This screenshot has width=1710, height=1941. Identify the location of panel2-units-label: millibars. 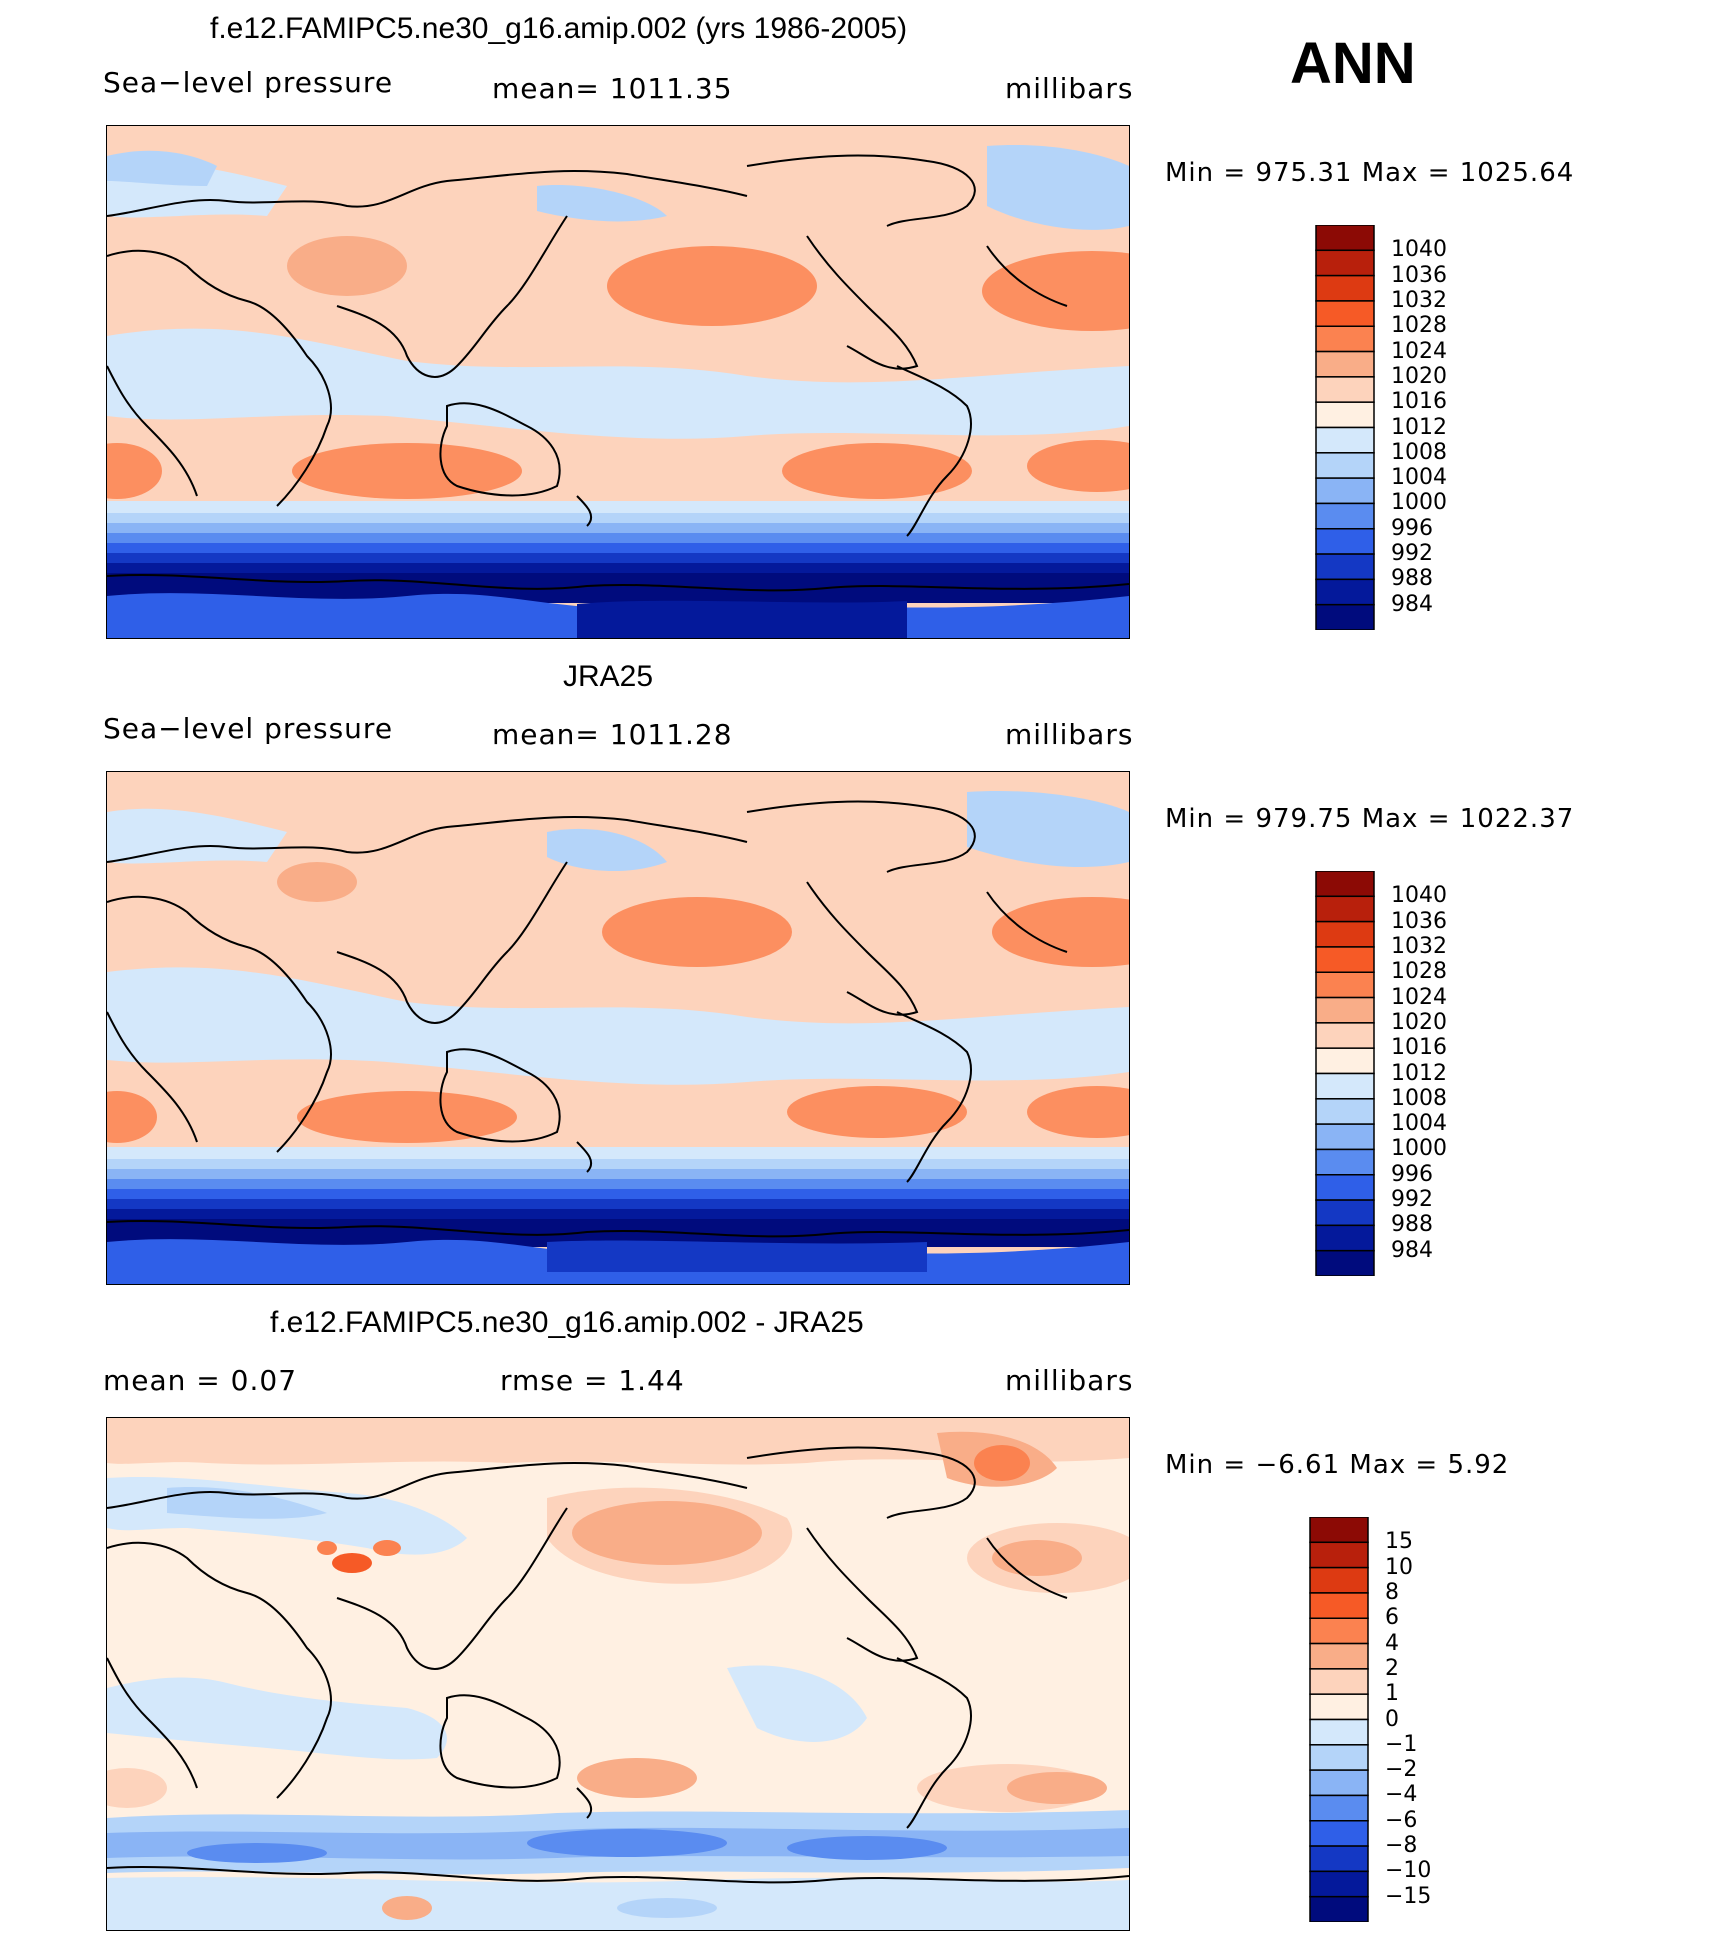
(1069, 734).